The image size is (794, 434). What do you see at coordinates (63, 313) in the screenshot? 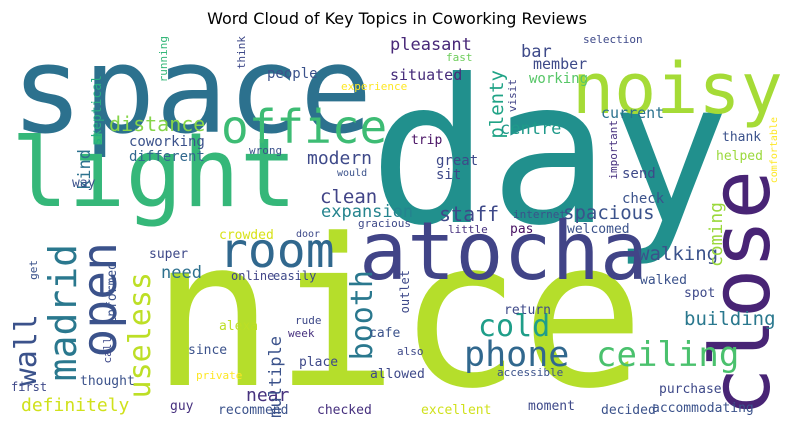
I see `word-madrid: madrid` at bounding box center [63, 313].